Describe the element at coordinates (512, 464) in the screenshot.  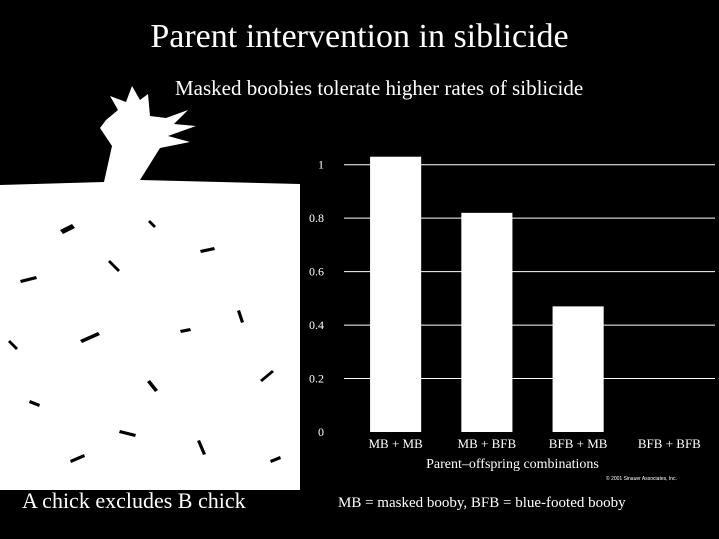
I see `x-axis-label: Parent–offspring combinations` at that location.